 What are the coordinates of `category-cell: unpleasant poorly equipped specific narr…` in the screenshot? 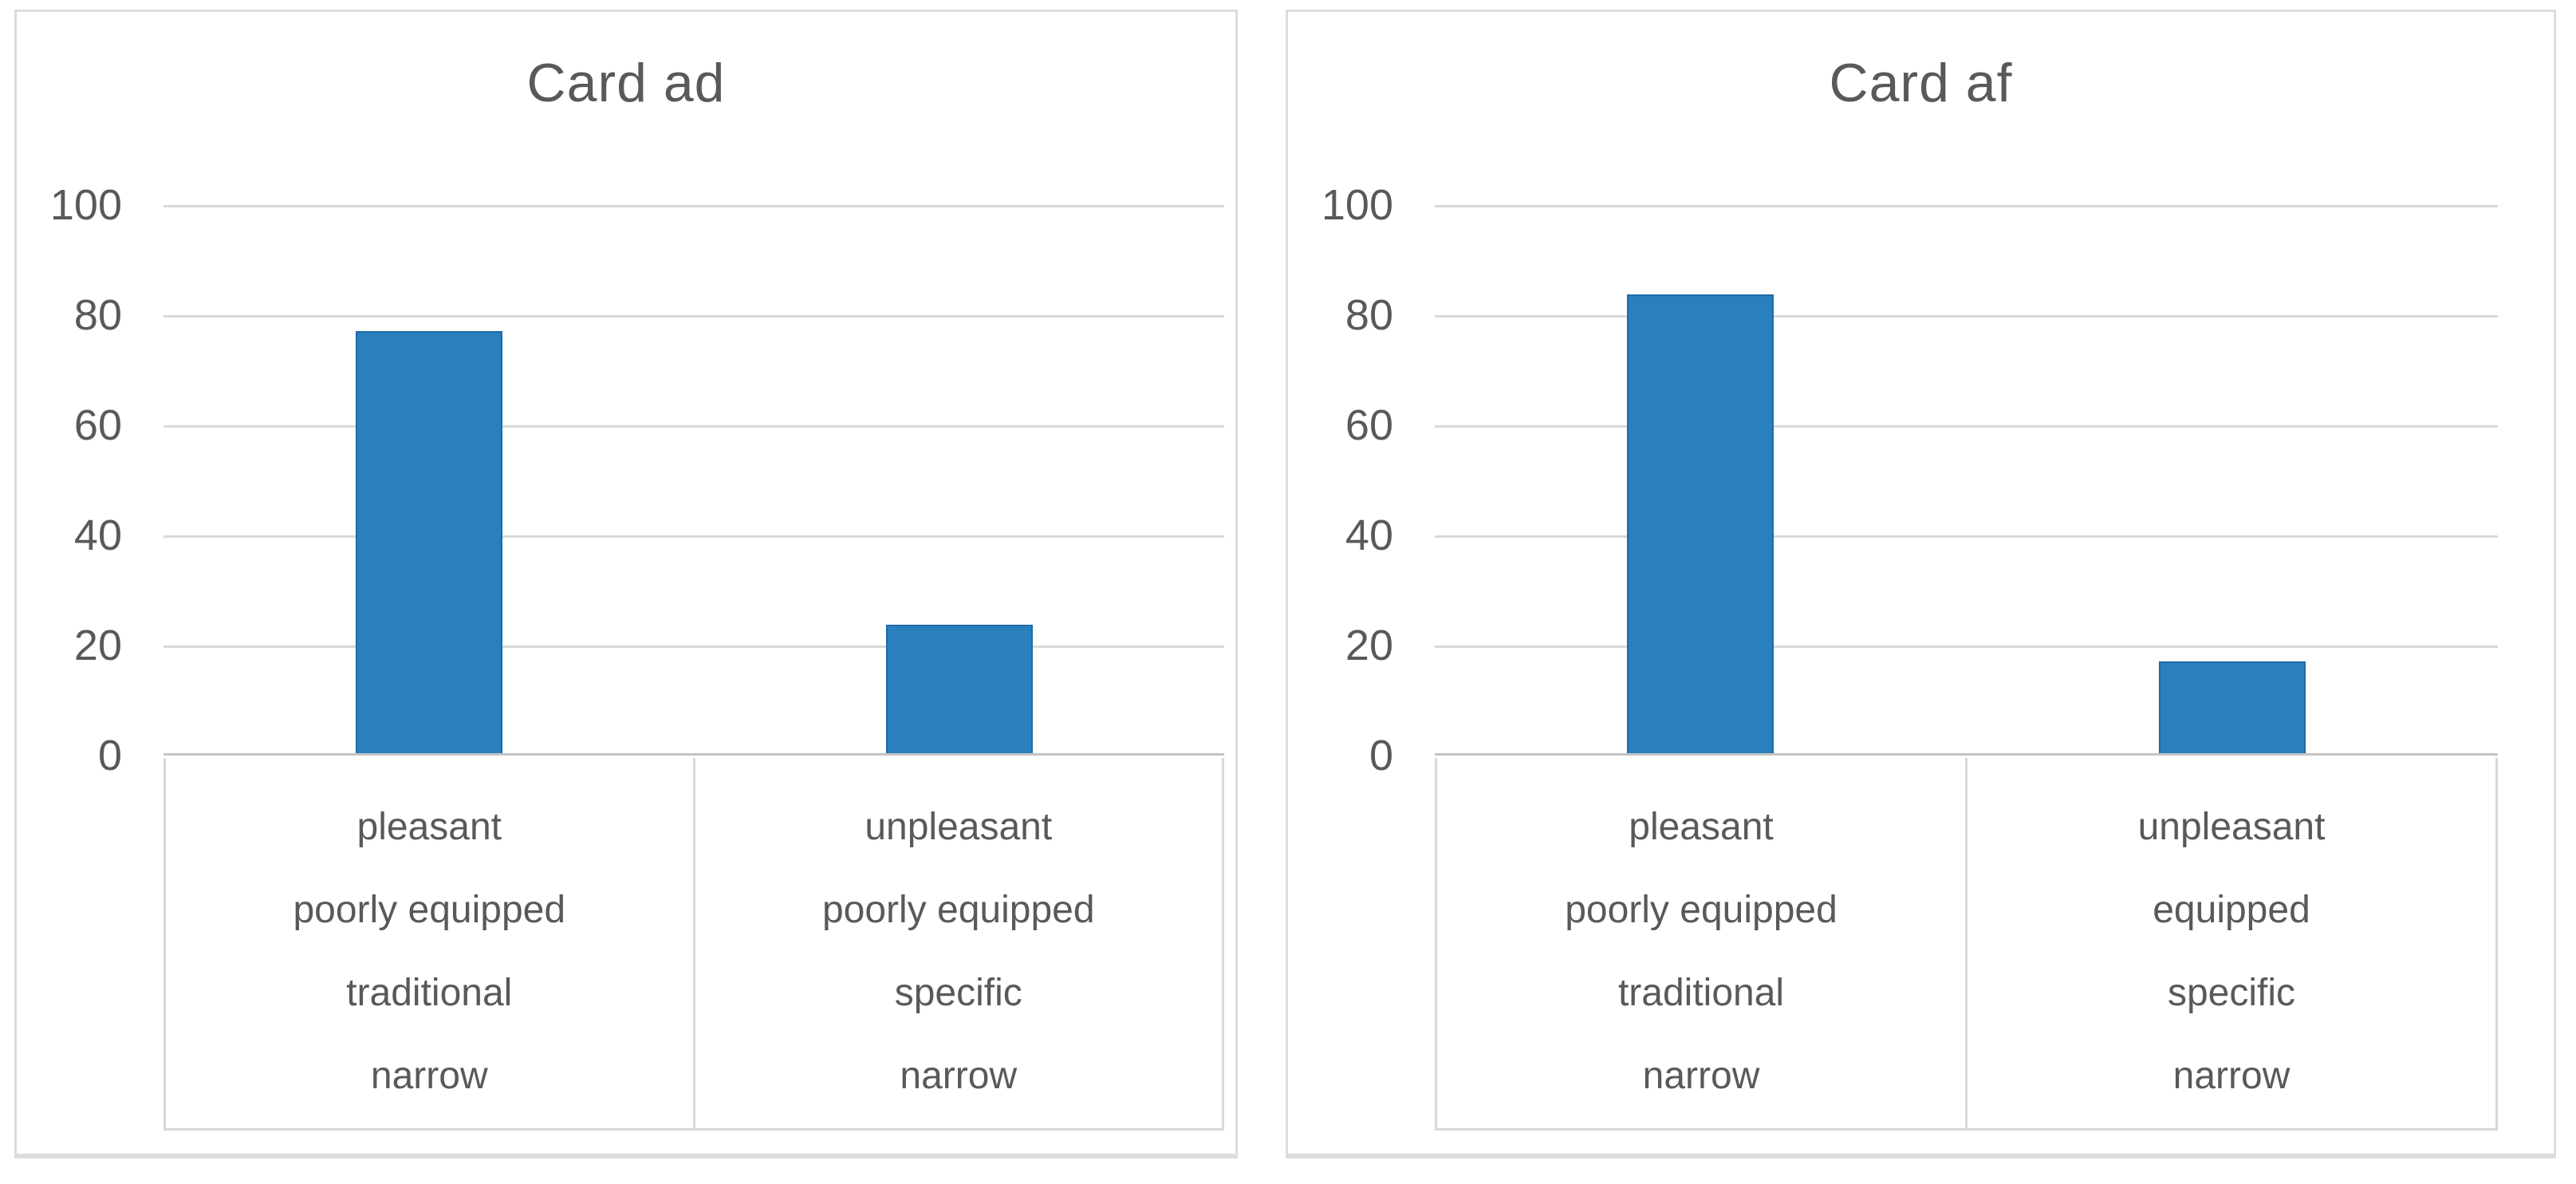 It's located at (959, 943).